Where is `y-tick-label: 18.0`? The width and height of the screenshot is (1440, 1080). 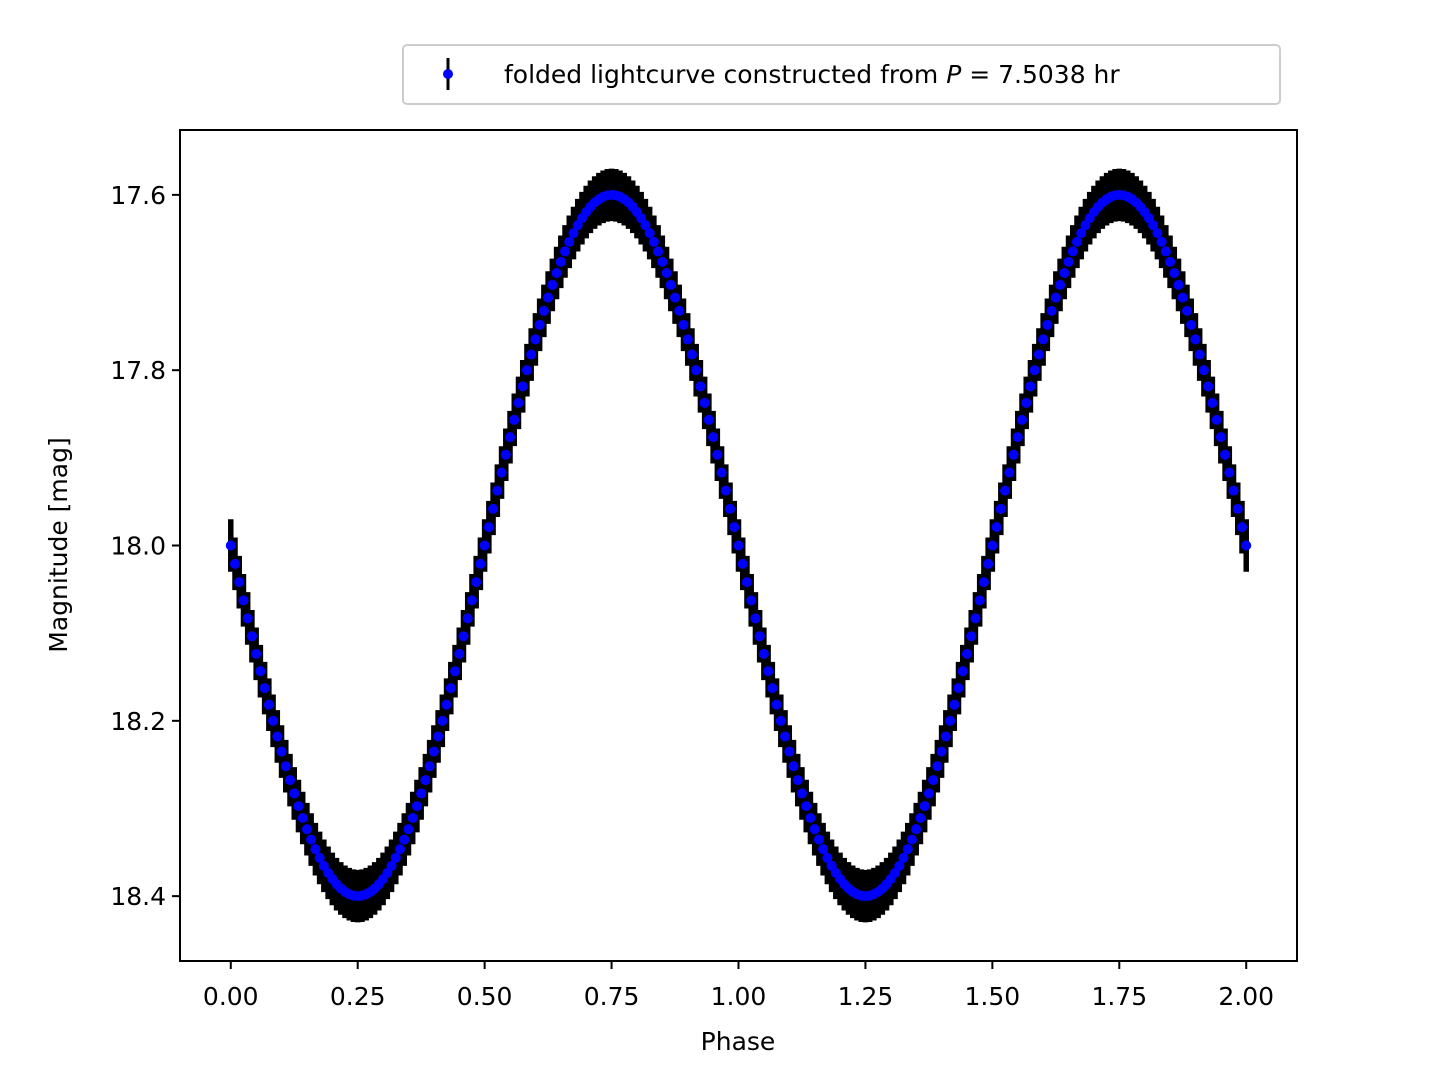
y-tick-label: 18.0 is located at coordinates (138, 546).